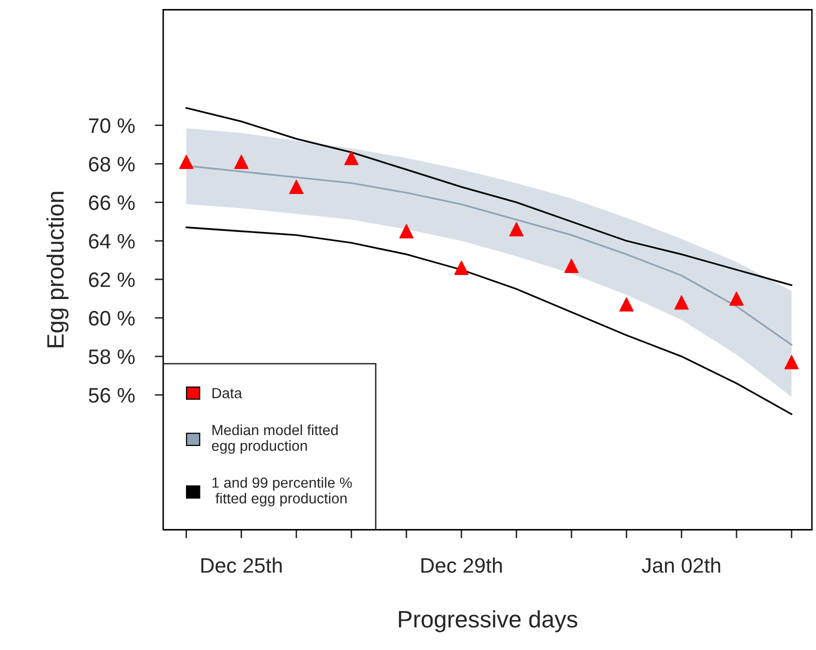  What do you see at coordinates (275, 439) in the screenshot?
I see `legend-label: Median model fitted egg production` at bounding box center [275, 439].